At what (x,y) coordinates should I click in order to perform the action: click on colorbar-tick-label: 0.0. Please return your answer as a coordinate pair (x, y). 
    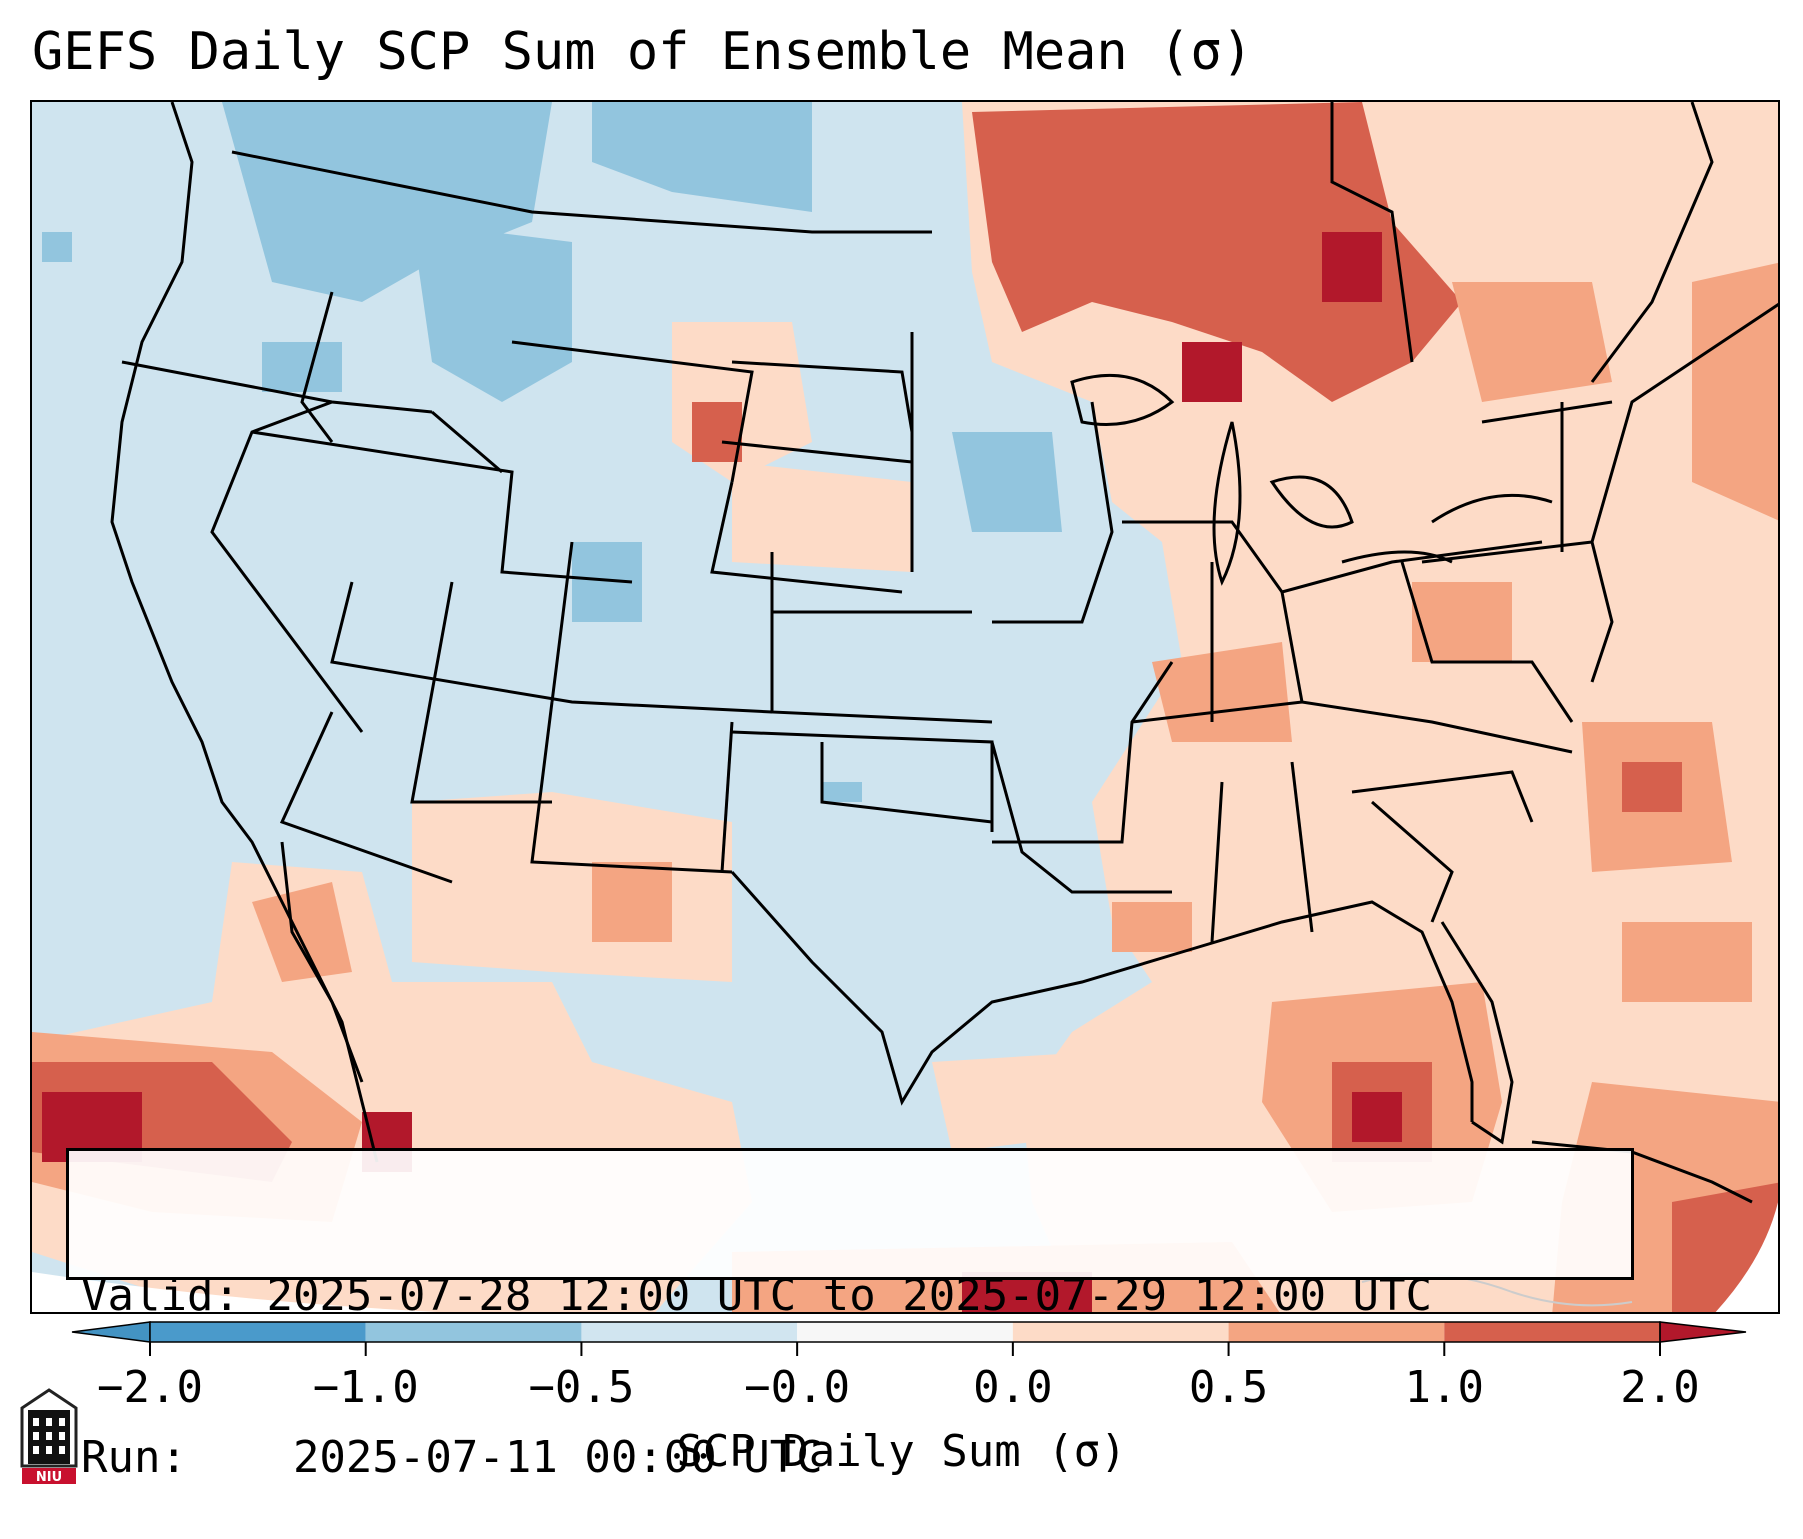
    Looking at the image, I should click on (1013, 1387).